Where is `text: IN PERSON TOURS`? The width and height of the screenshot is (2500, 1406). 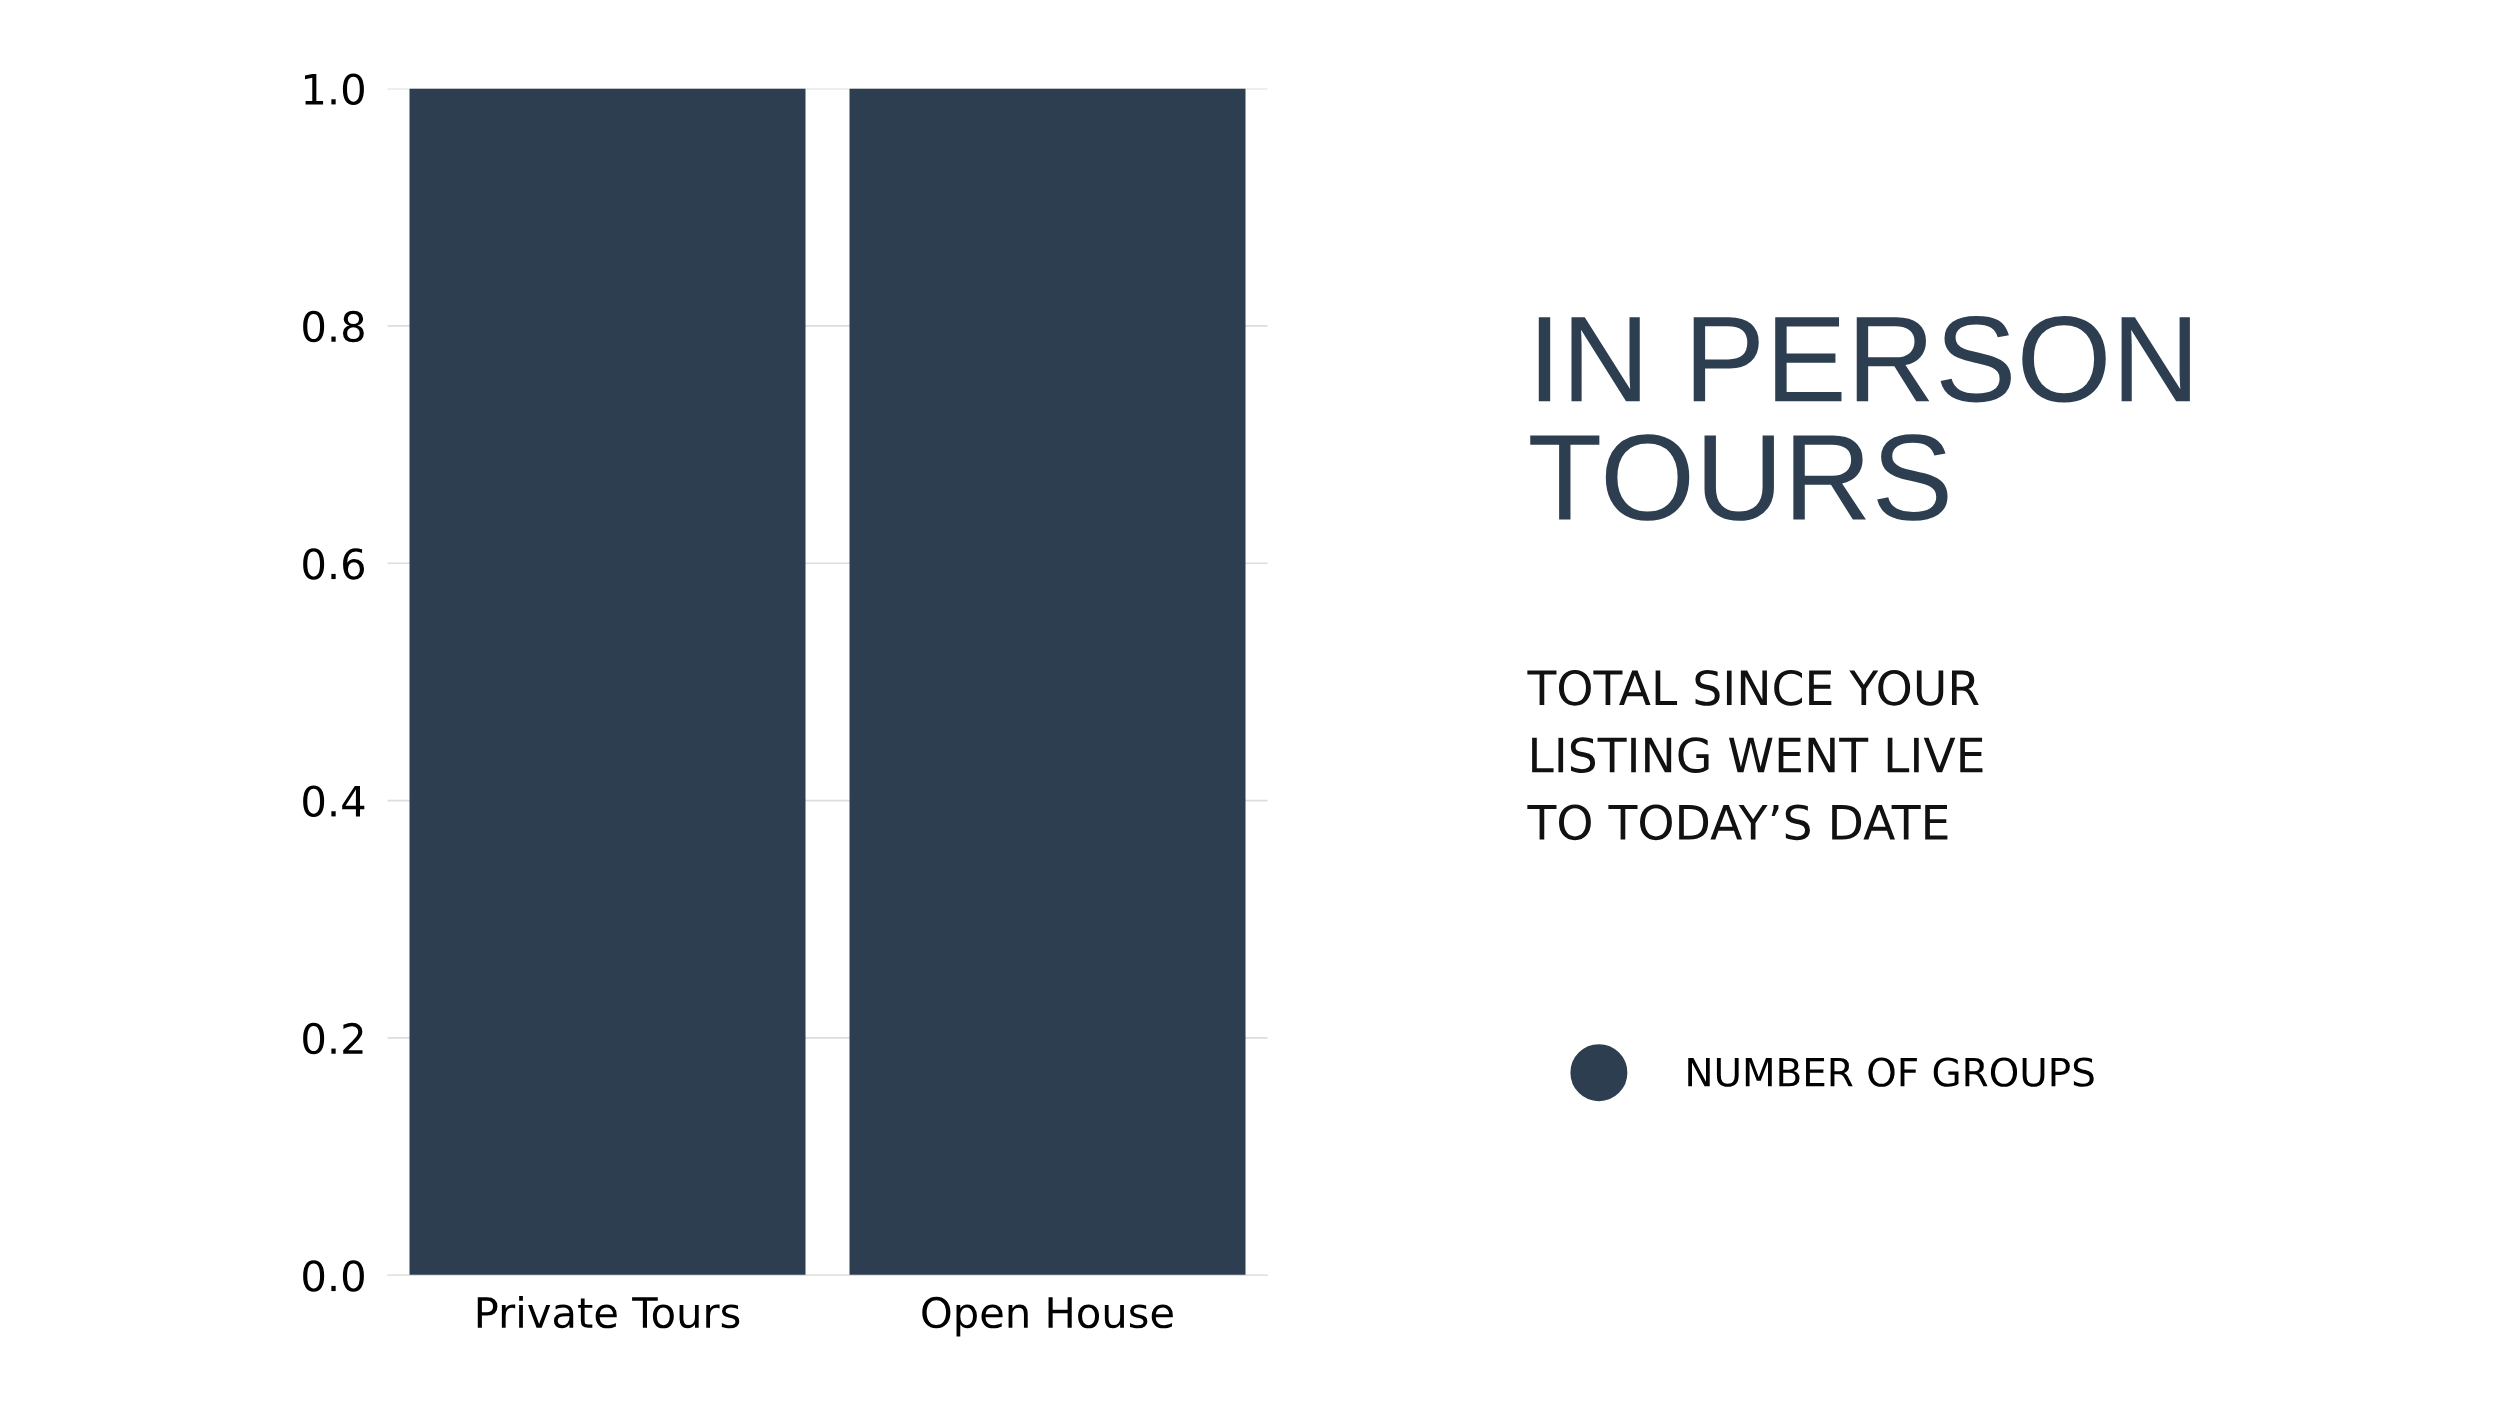
text: IN PERSON TOURS is located at coordinates (1860, 418).